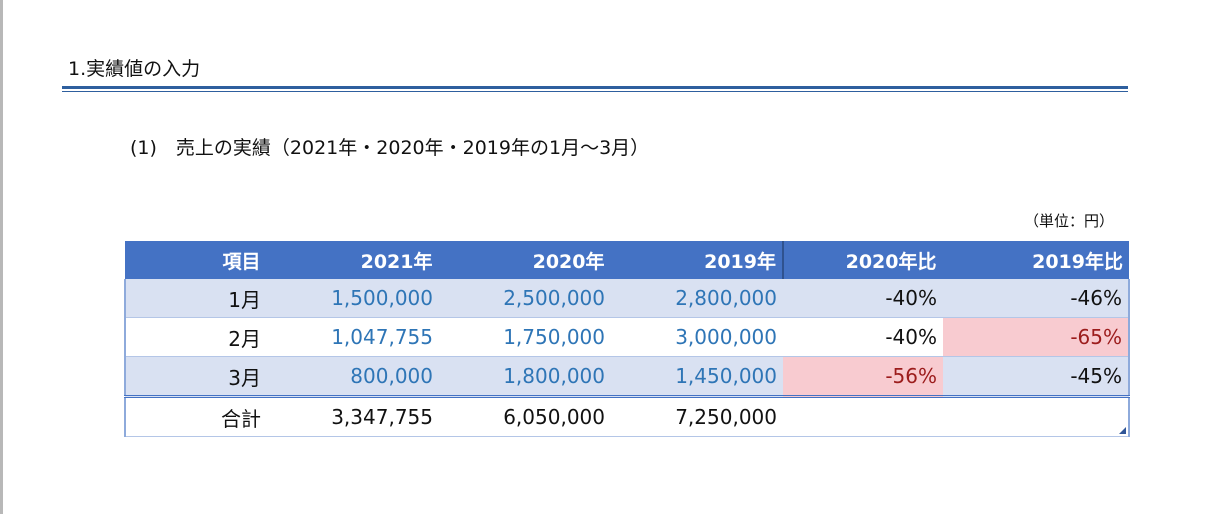  I want to click on row-label: 1月, so click(195, 298).